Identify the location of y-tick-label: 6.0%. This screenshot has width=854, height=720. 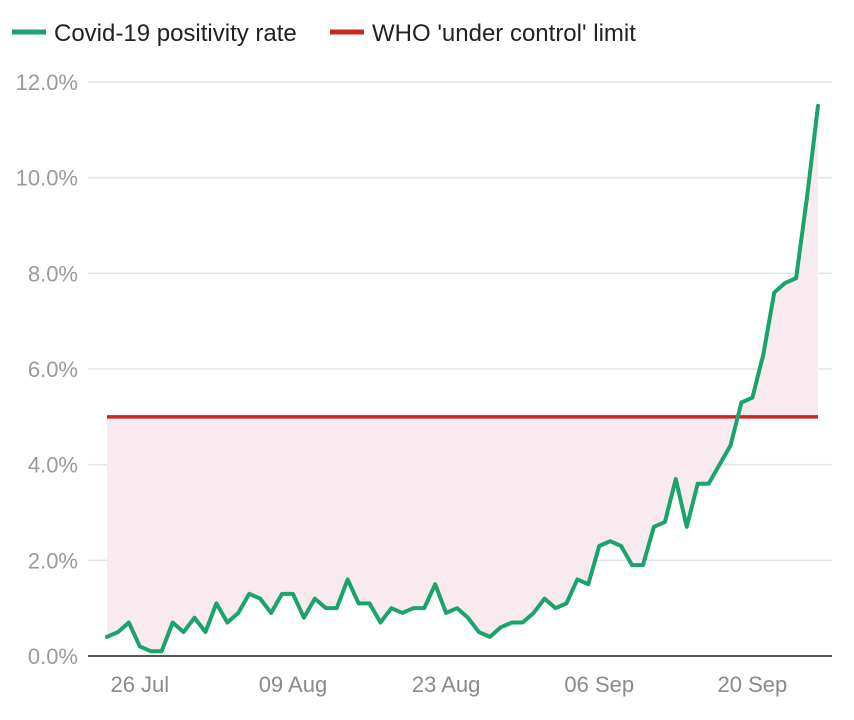
(53, 369).